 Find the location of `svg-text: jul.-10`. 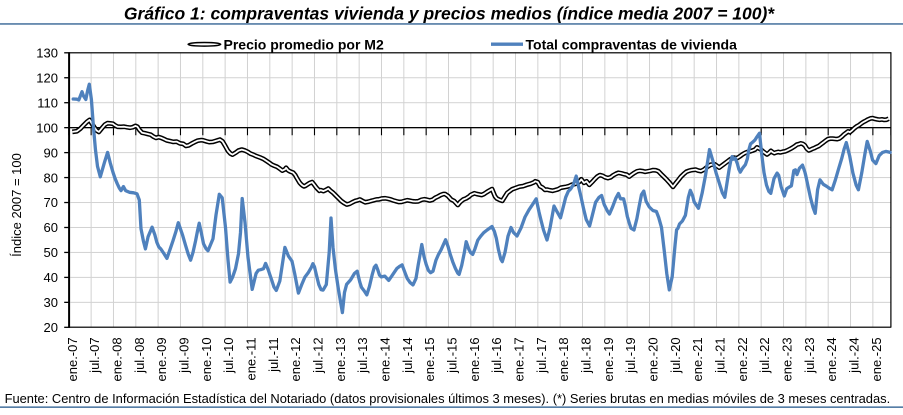

svg-text: jul.-10 is located at coordinates (228, 355).